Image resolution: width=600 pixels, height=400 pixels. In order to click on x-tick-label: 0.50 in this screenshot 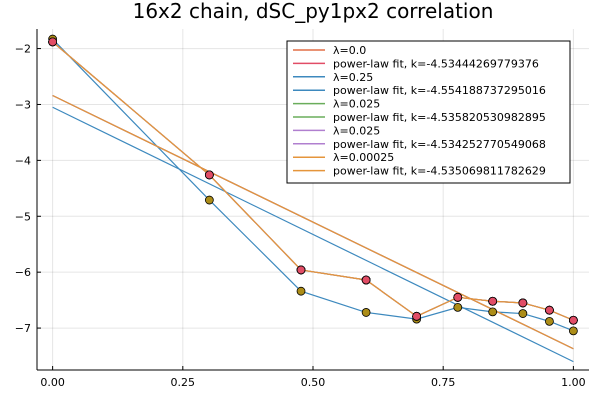, I will do `click(313, 382)`.